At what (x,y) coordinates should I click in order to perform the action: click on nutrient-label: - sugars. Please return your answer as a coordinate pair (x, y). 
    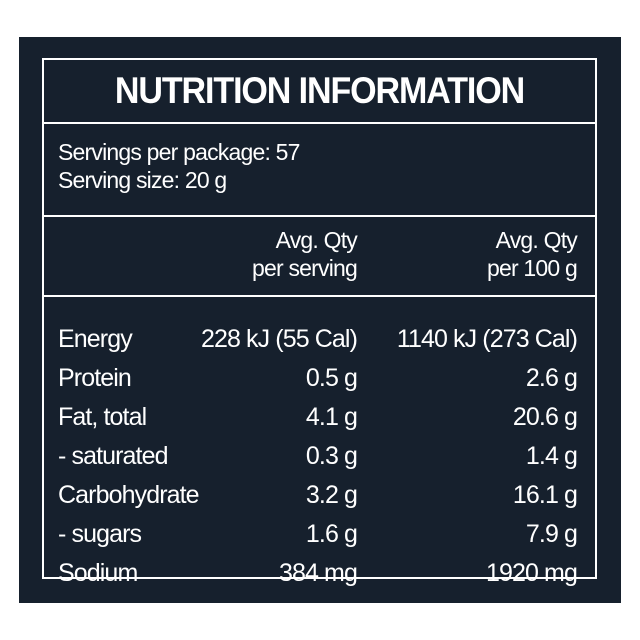
    Looking at the image, I should click on (100, 534).